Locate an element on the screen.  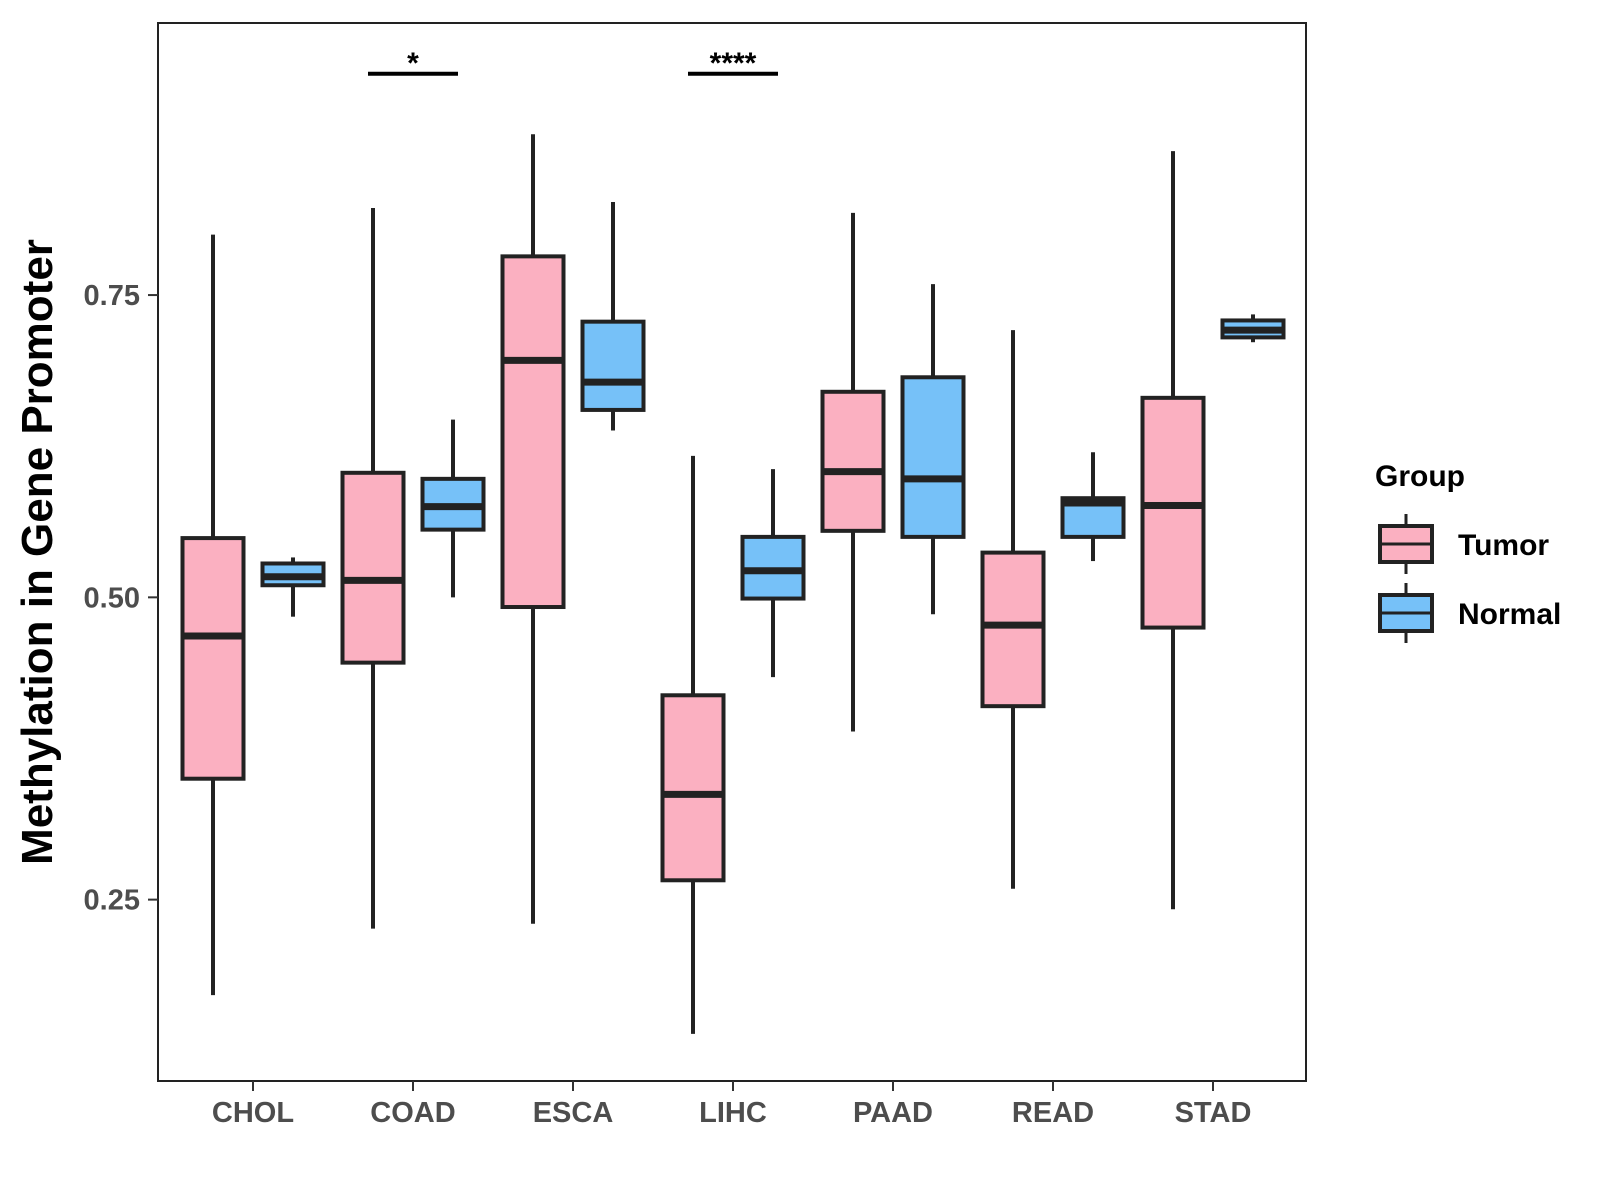
y-axis: 0.25 0.50 0.75 is located at coordinates (121, 598).